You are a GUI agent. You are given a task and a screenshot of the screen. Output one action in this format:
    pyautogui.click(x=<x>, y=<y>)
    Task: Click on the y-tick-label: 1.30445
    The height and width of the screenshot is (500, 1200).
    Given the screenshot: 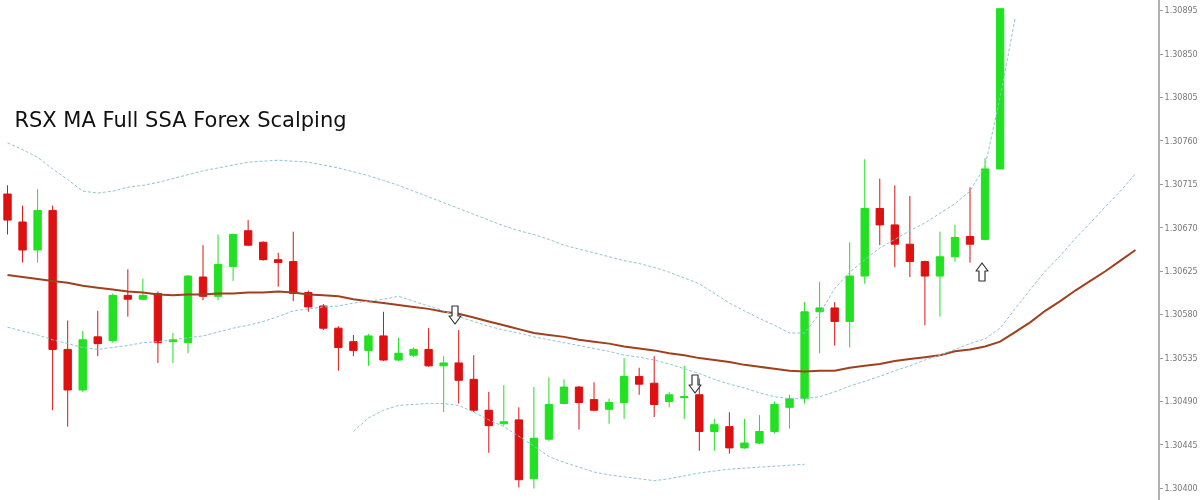 What is the action you would take?
    pyautogui.click(x=1181, y=445)
    